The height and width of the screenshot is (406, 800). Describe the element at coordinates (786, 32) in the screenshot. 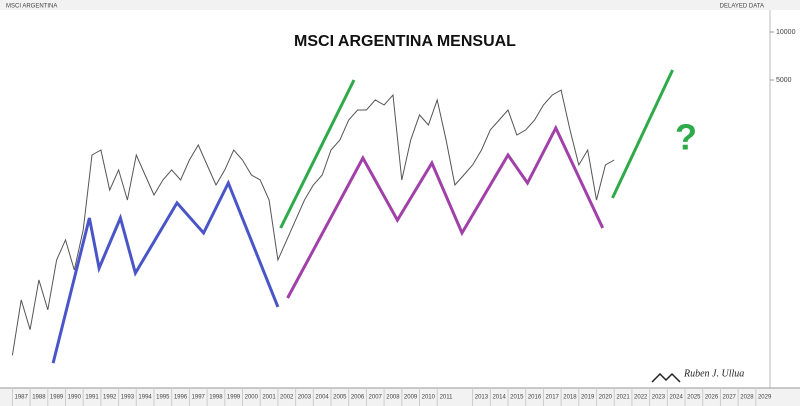

I see `y-tick-label: 10000` at that location.